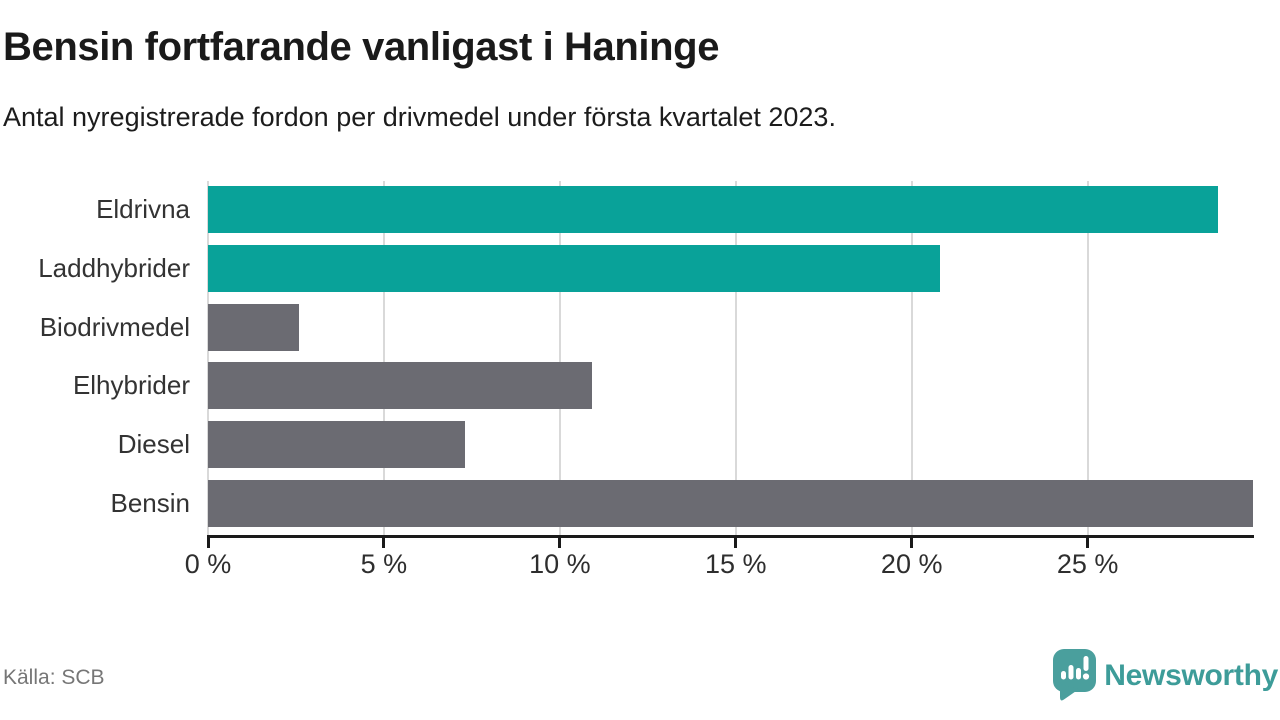 The width and height of the screenshot is (1280, 720). I want to click on y-axis-label: Elhybrider, so click(131, 385).